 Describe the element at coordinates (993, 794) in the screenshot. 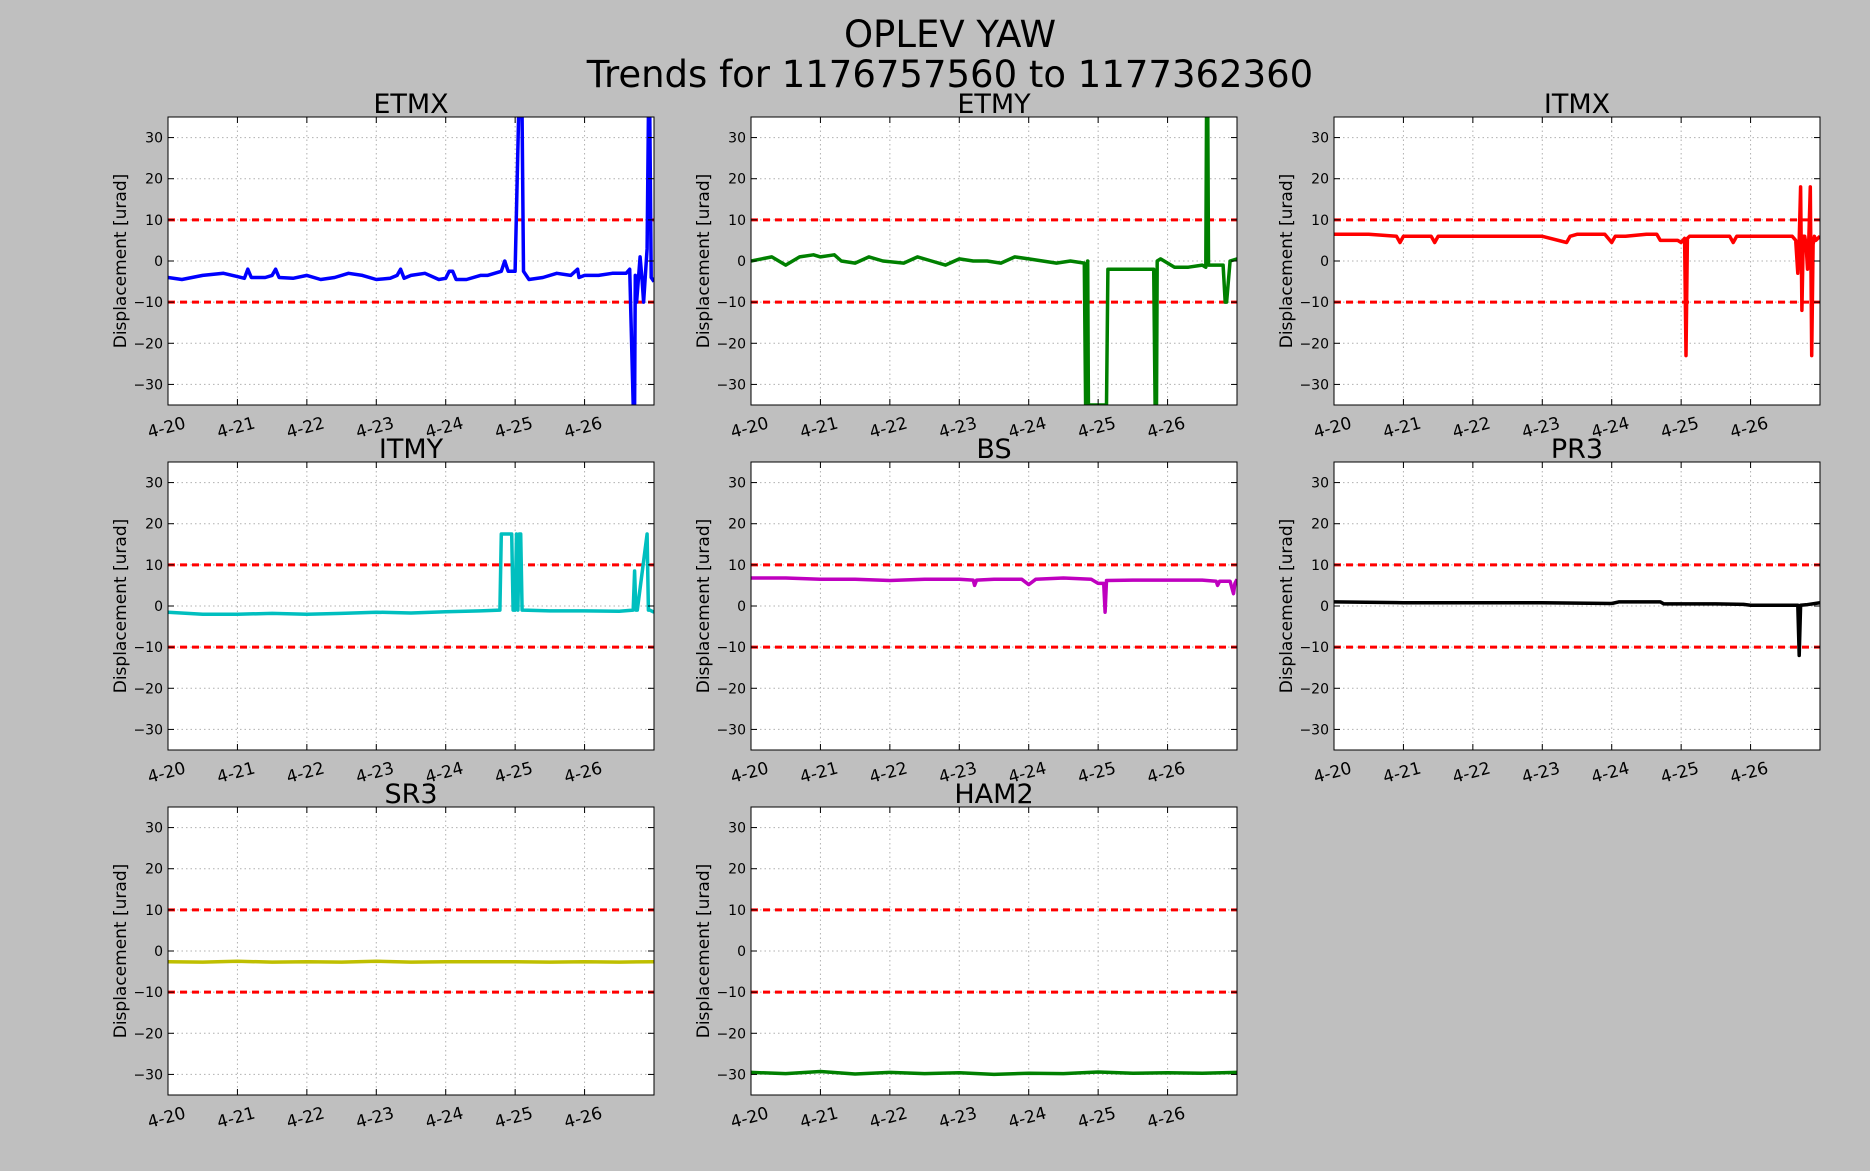

I see `subplot-title-ham2: HAM2` at that location.